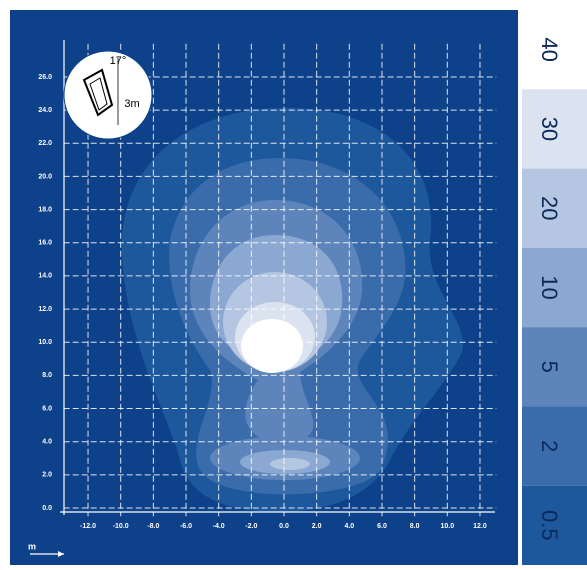 This screenshot has height=570, width=587. What do you see at coordinates (382, 526) in the screenshot?
I see `x-tick-label: 6.0` at bounding box center [382, 526].